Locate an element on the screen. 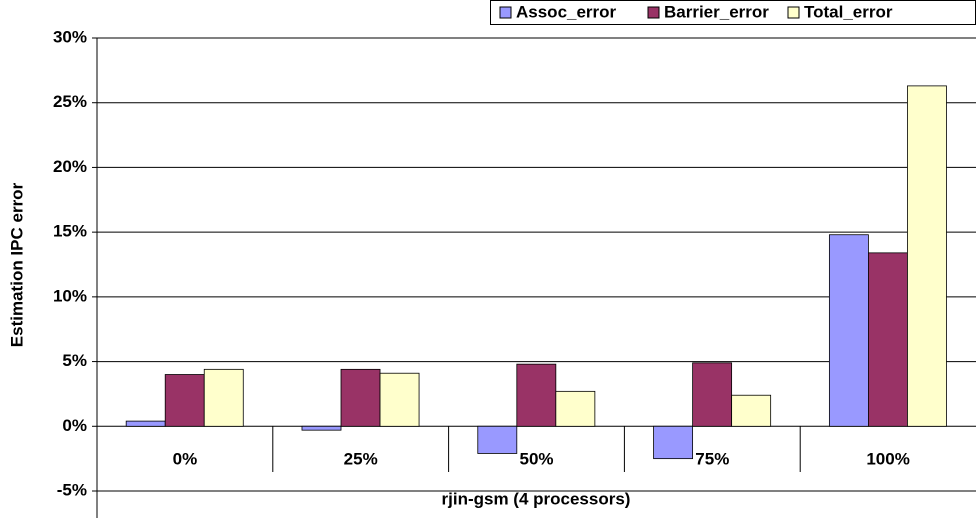  y-tick-label: 25% is located at coordinates (70, 101).